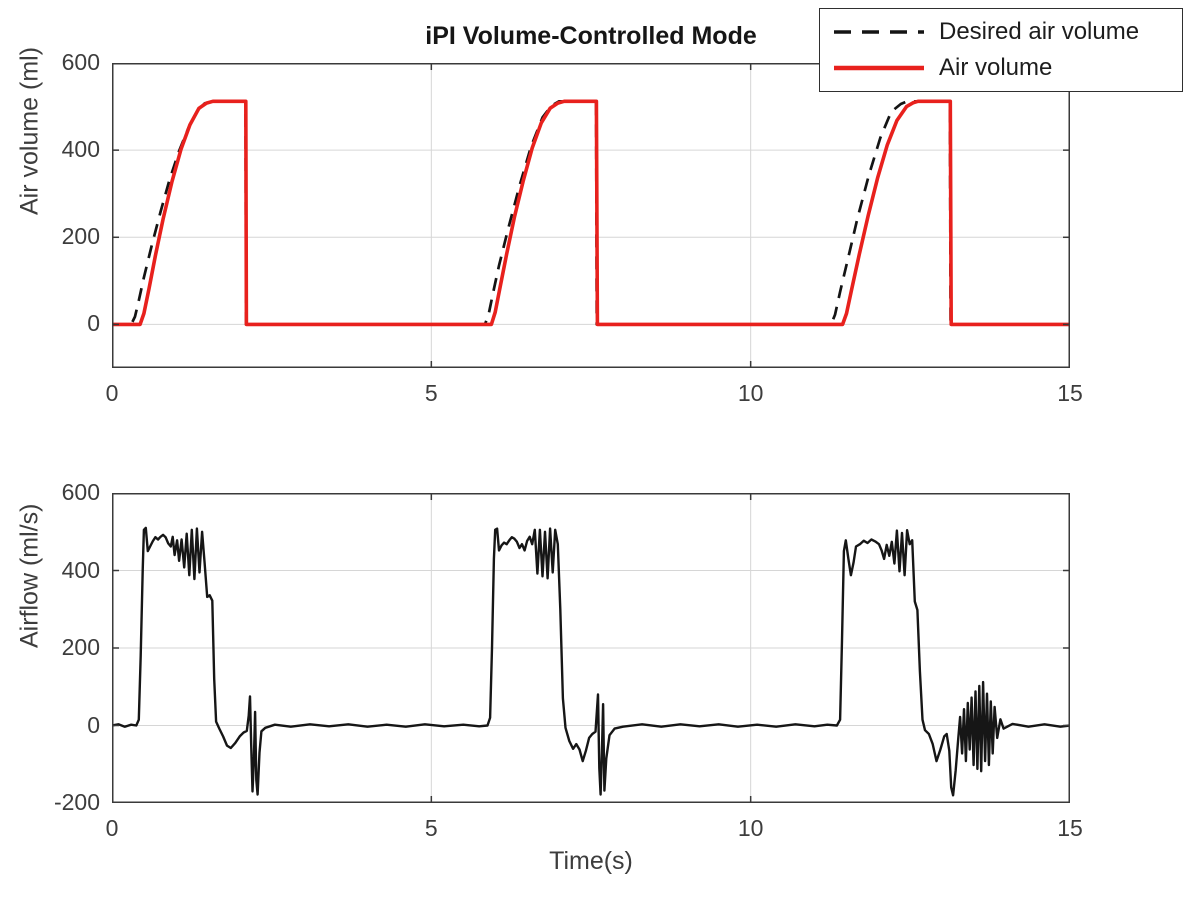 Image resolution: width=1186 pixels, height=907 pixels. Describe the element at coordinates (879, 68) in the screenshot. I see `air-volume-line-sample` at that location.